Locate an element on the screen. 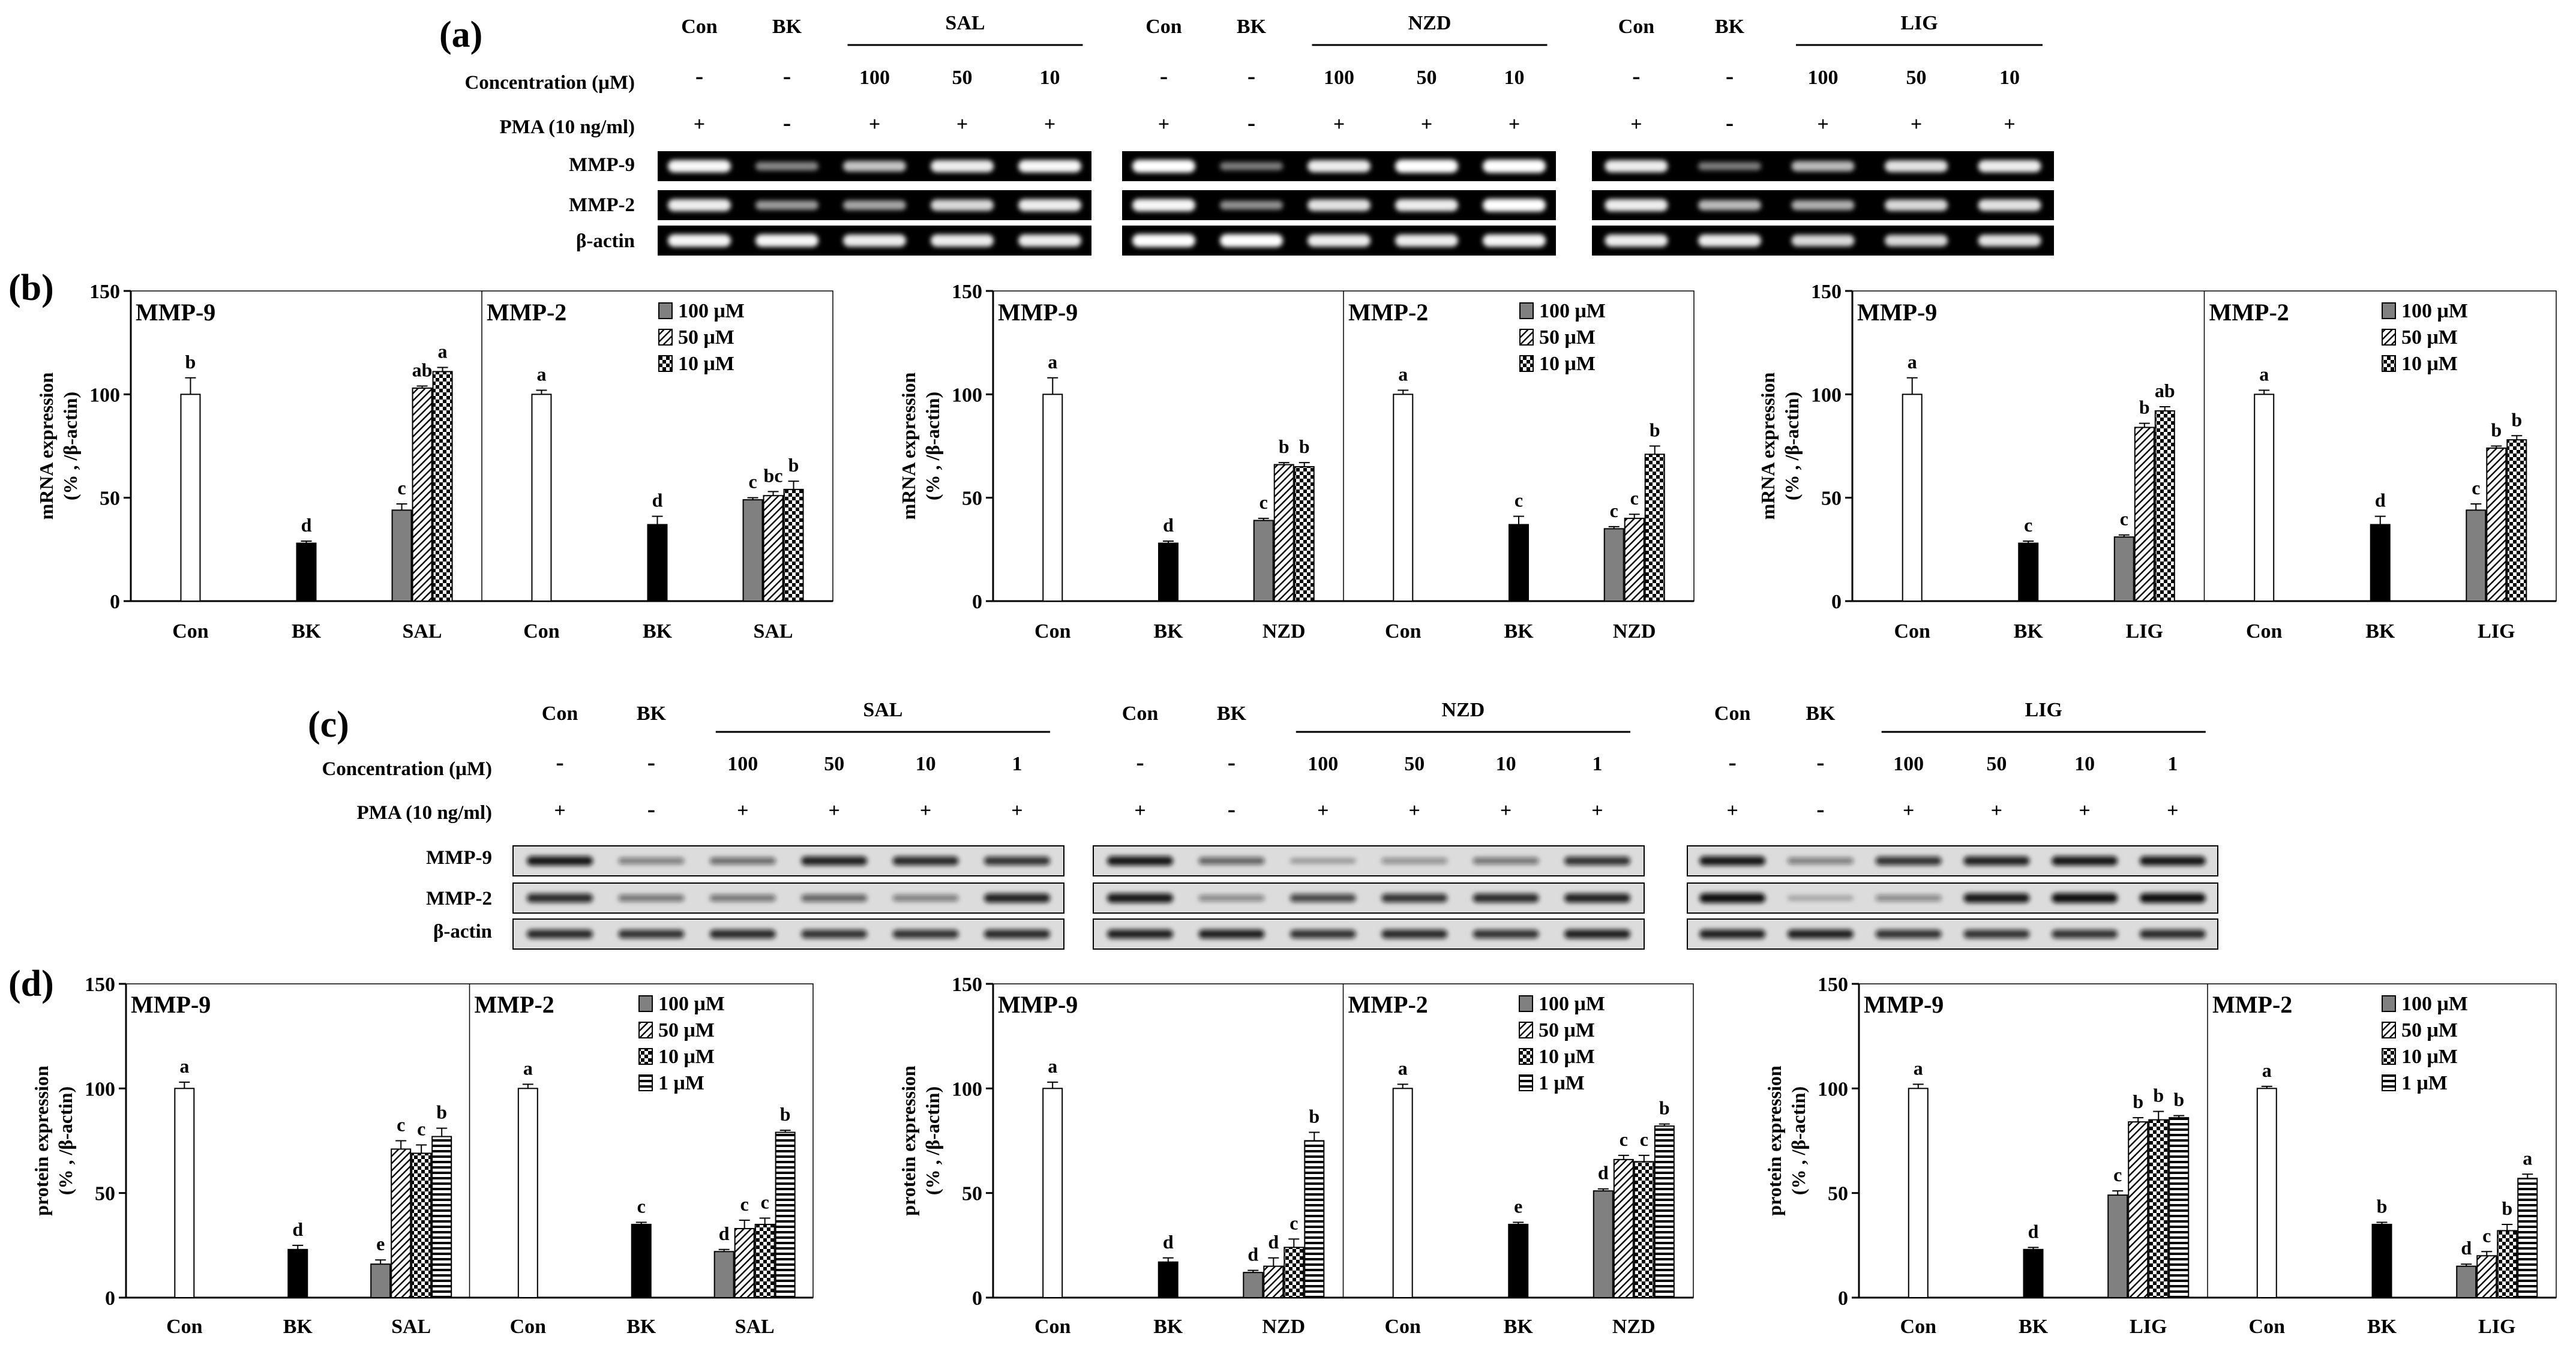 This screenshot has width=2576, height=1345. chart-d-lig-mmp-9-sig-drug-1: b is located at coordinates (2138, 1101).